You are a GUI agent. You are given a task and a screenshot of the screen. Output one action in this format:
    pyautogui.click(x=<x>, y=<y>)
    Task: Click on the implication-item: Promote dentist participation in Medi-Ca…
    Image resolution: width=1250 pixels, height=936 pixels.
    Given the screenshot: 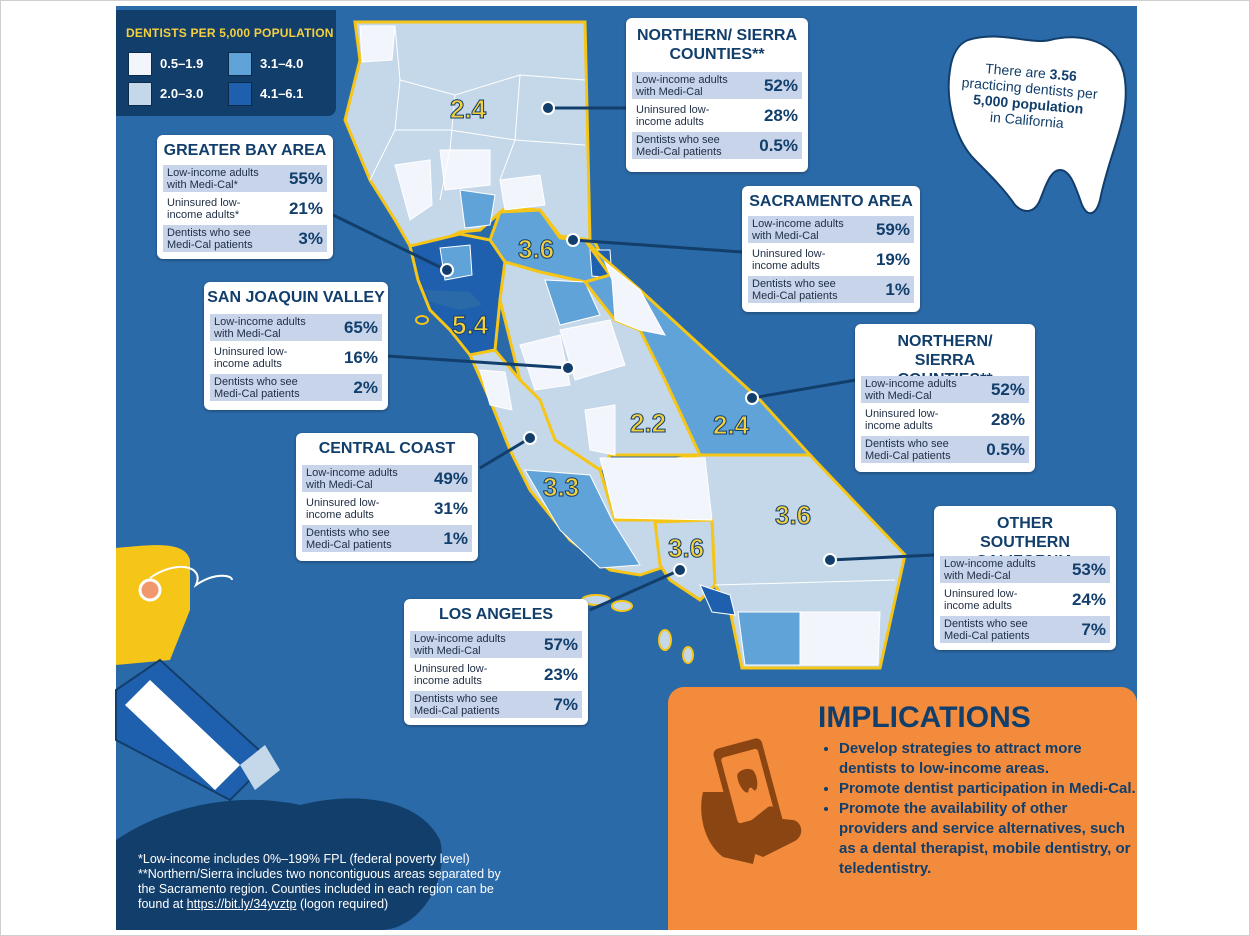 What is the action you would take?
    pyautogui.click(x=989, y=789)
    